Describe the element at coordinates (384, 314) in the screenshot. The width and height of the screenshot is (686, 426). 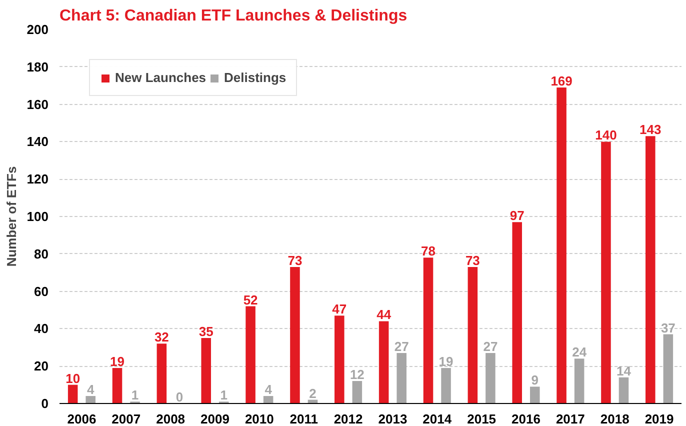
I see `data-label: 44` at that location.